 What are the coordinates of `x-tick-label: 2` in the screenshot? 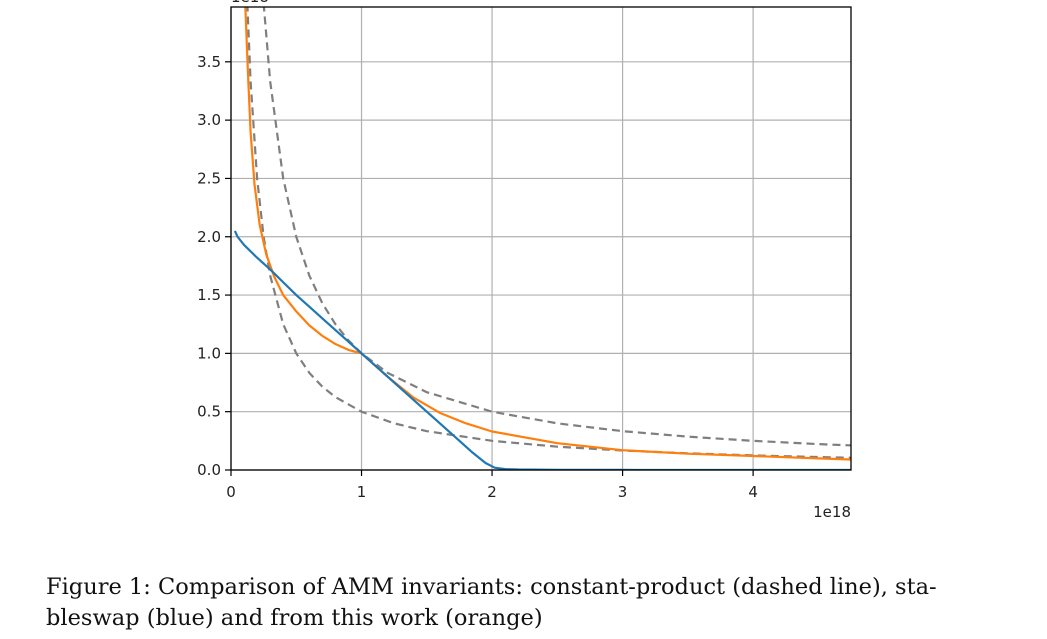 It's located at (492, 492).